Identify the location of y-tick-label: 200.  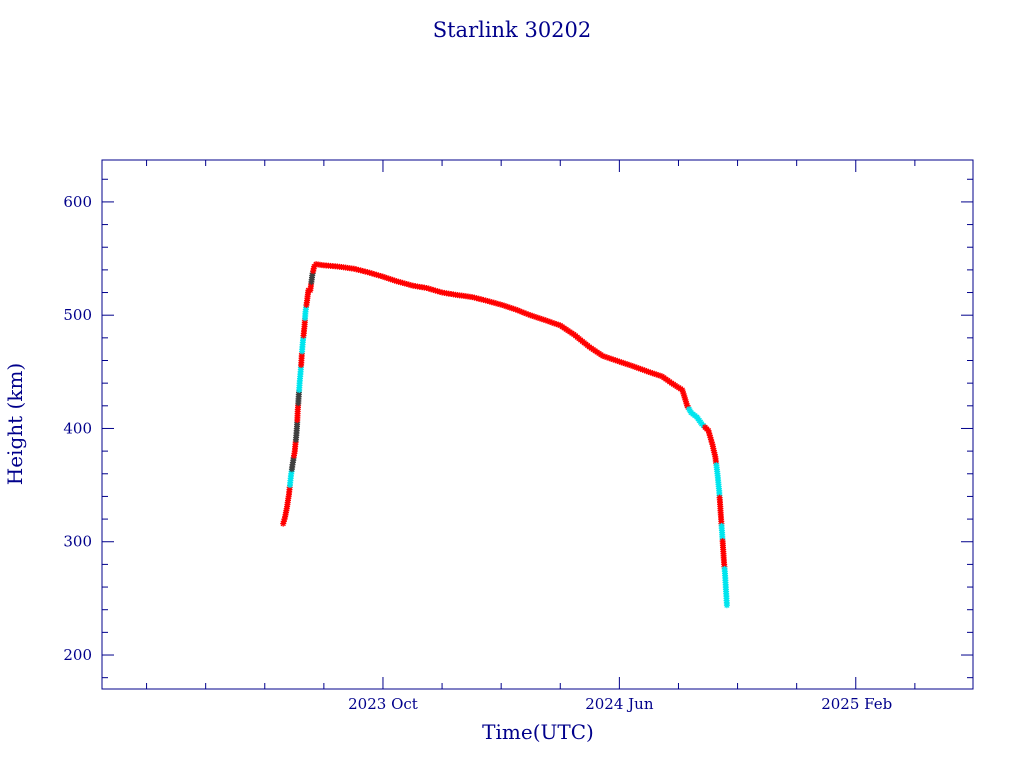
(77, 655).